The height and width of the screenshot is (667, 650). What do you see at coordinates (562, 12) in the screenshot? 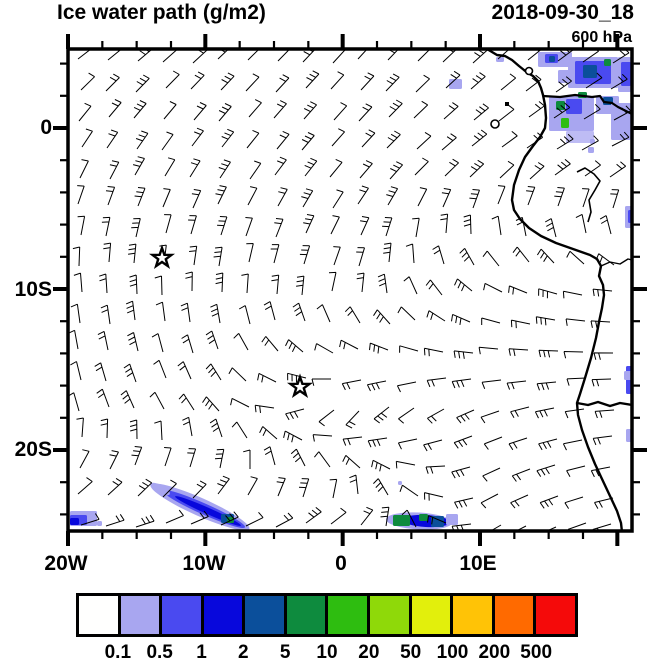
I see `datetime-label: 2018-09-30_18` at bounding box center [562, 12].